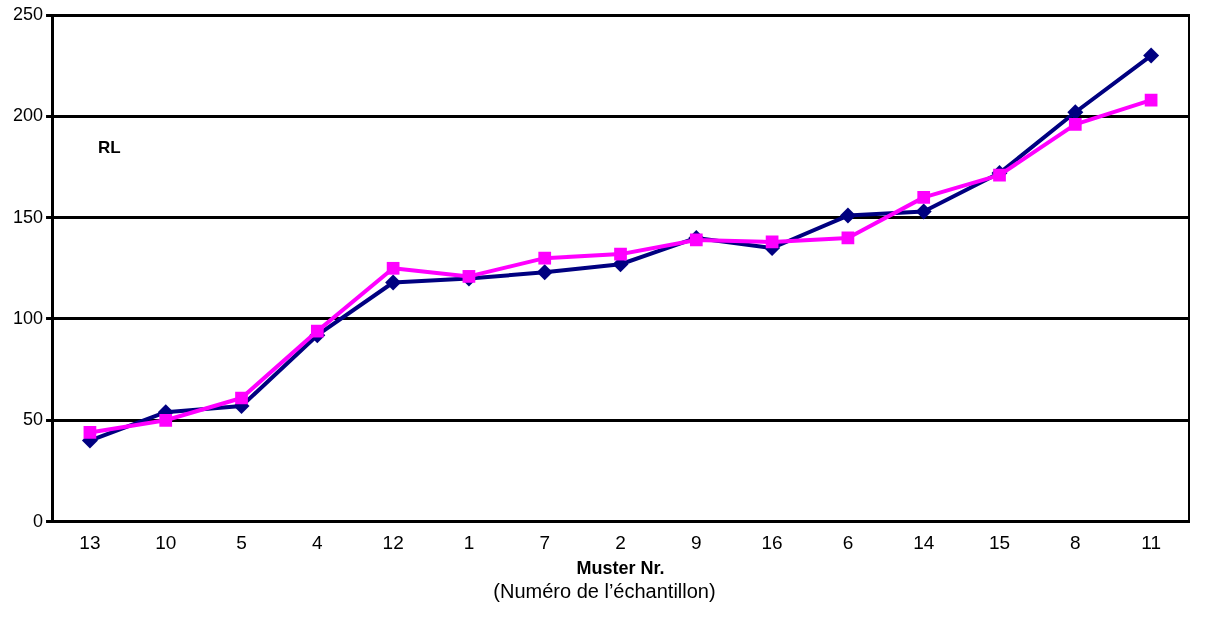 Image resolution: width=1209 pixels, height=620 pixels. What do you see at coordinates (28, 13) in the screenshot?
I see `y-tick-label: 250` at bounding box center [28, 13].